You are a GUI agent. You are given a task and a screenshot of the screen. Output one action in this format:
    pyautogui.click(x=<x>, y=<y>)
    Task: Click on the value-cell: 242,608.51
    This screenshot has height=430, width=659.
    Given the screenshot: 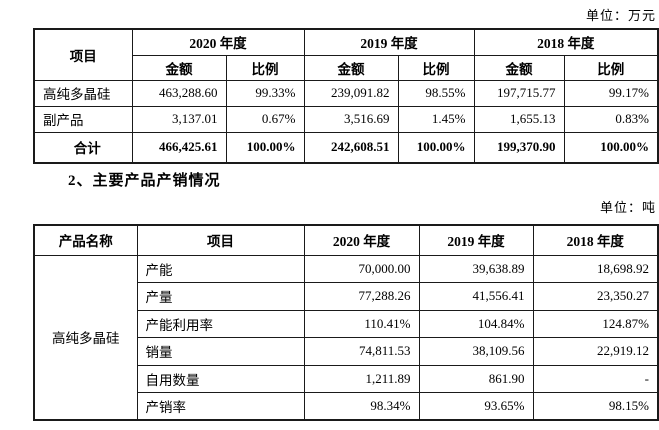 What is the action you would take?
    pyautogui.click(x=351, y=147)
    